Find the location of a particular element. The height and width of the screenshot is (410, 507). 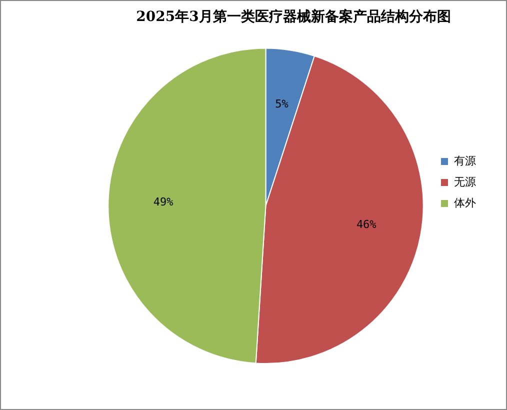

legend-label: 体外 is located at coordinates (465, 203).